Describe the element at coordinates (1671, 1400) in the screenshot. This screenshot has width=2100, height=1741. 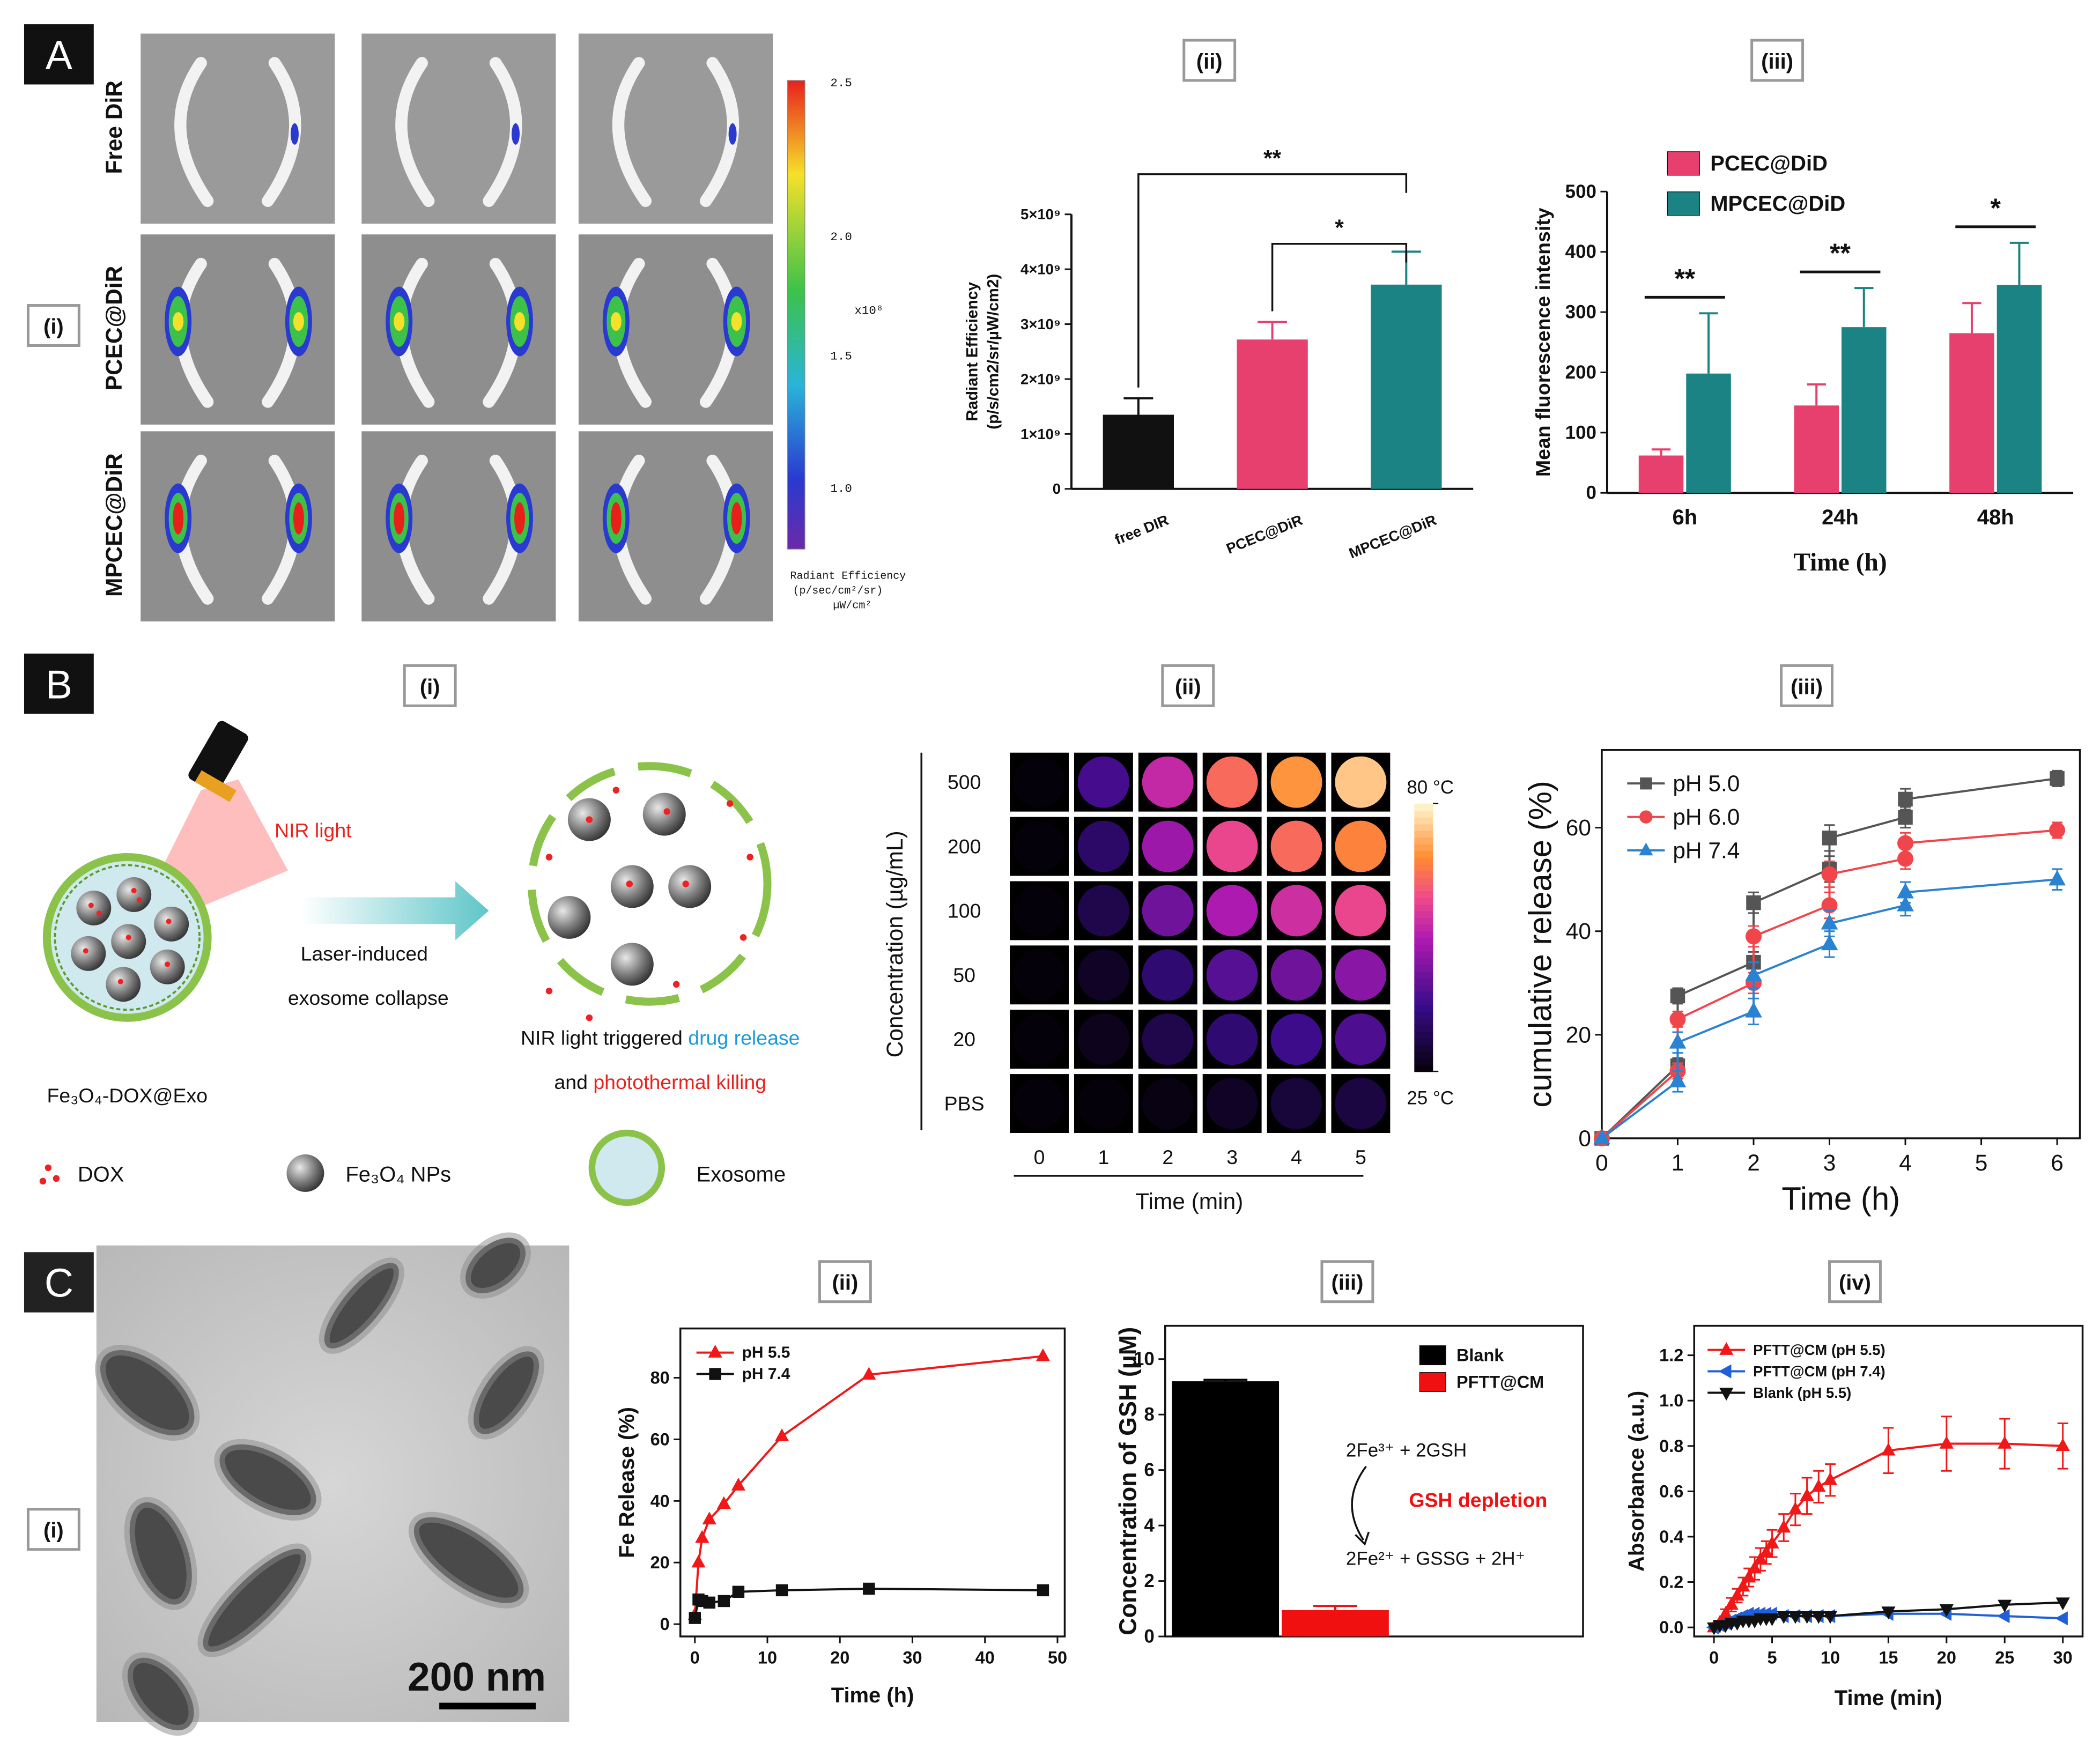
I see `y-tick-label: 1.0` at that location.